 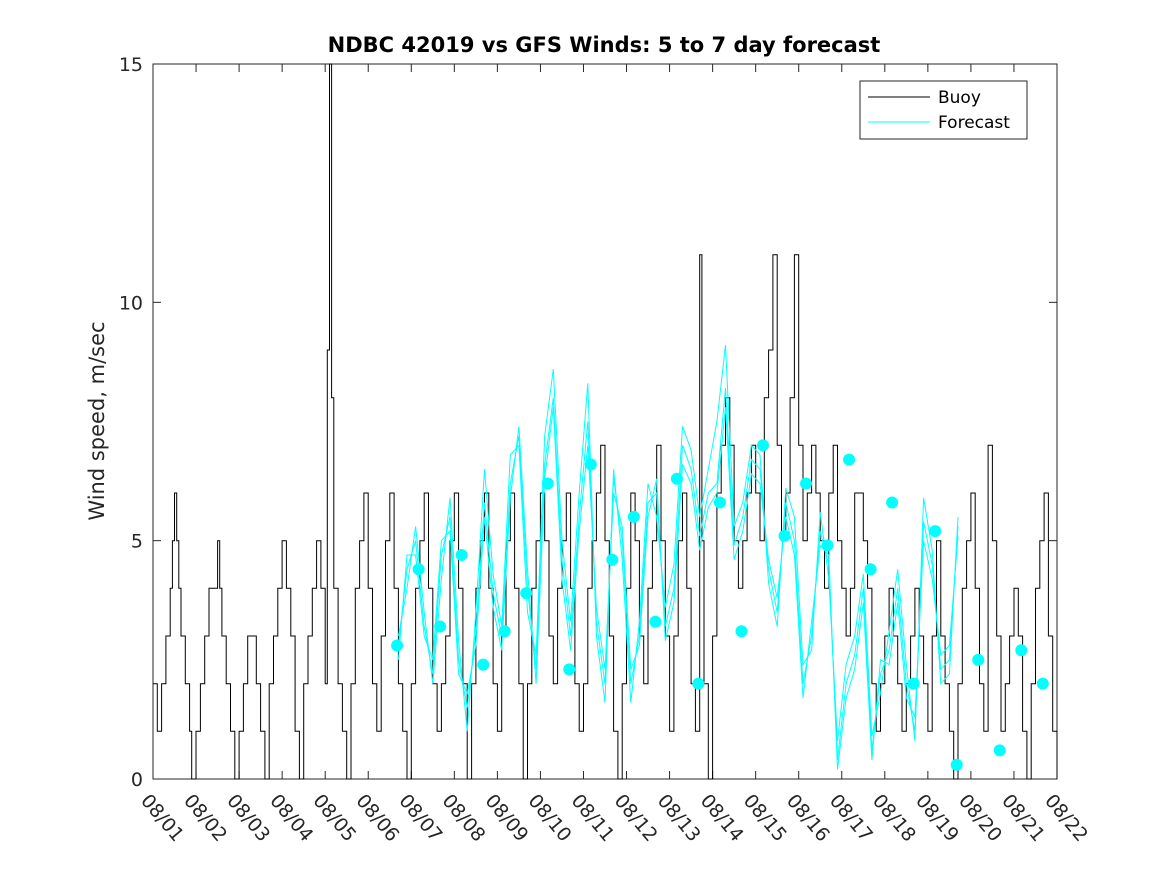 I want to click on x-tick-label: 08/13, so click(x=679, y=818).